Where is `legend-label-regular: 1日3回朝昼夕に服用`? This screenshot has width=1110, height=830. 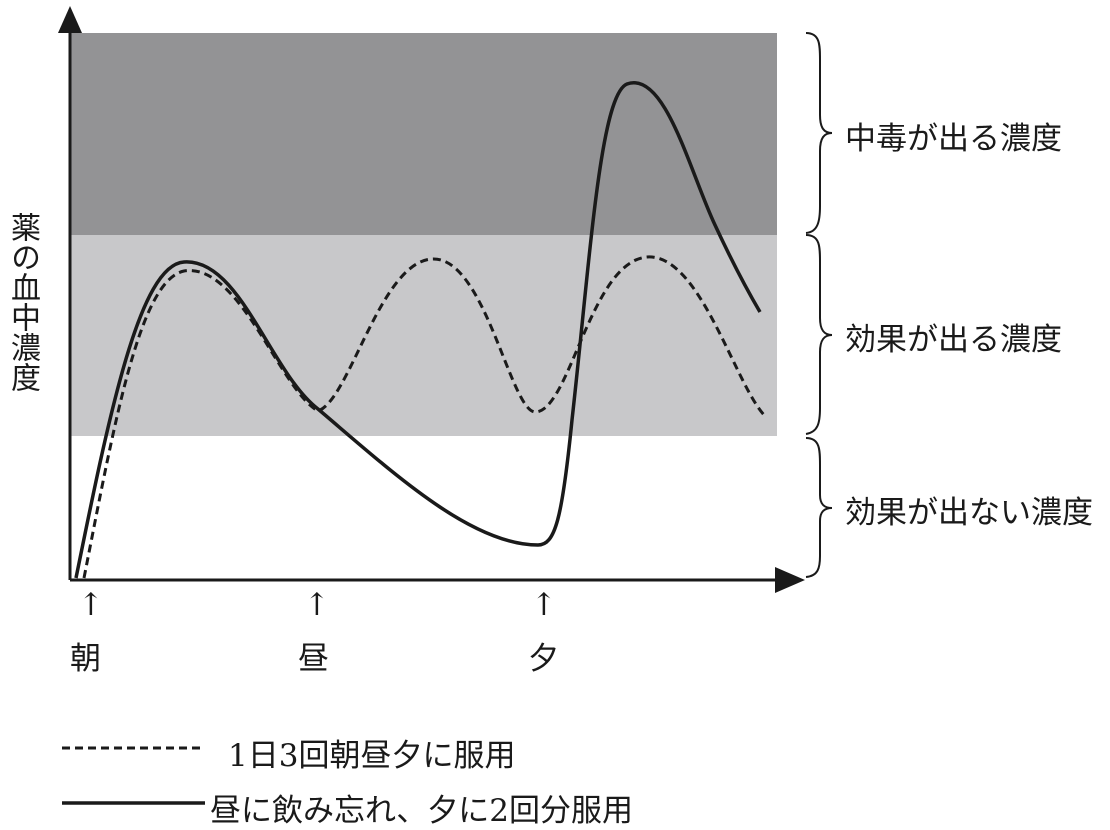 legend-label-regular: 1日3回朝昼夕に服用 is located at coordinates (372, 756).